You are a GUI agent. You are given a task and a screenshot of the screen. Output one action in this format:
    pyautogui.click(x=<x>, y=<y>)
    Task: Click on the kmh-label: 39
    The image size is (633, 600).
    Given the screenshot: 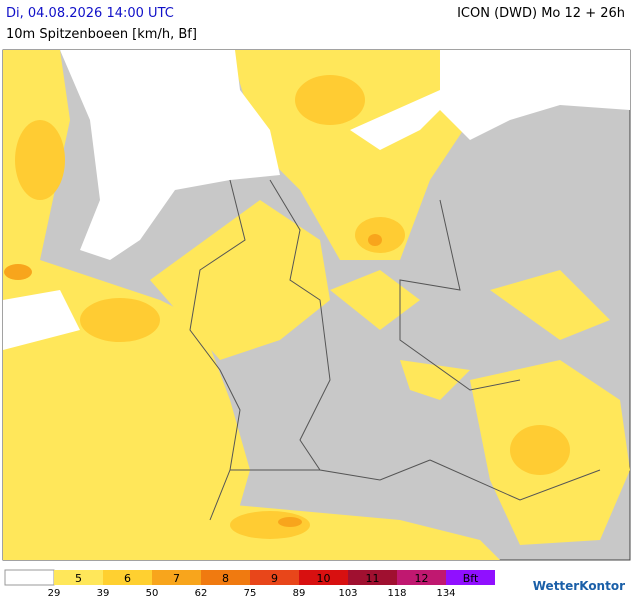 What is the action you would take?
    pyautogui.click(x=103, y=593)
    